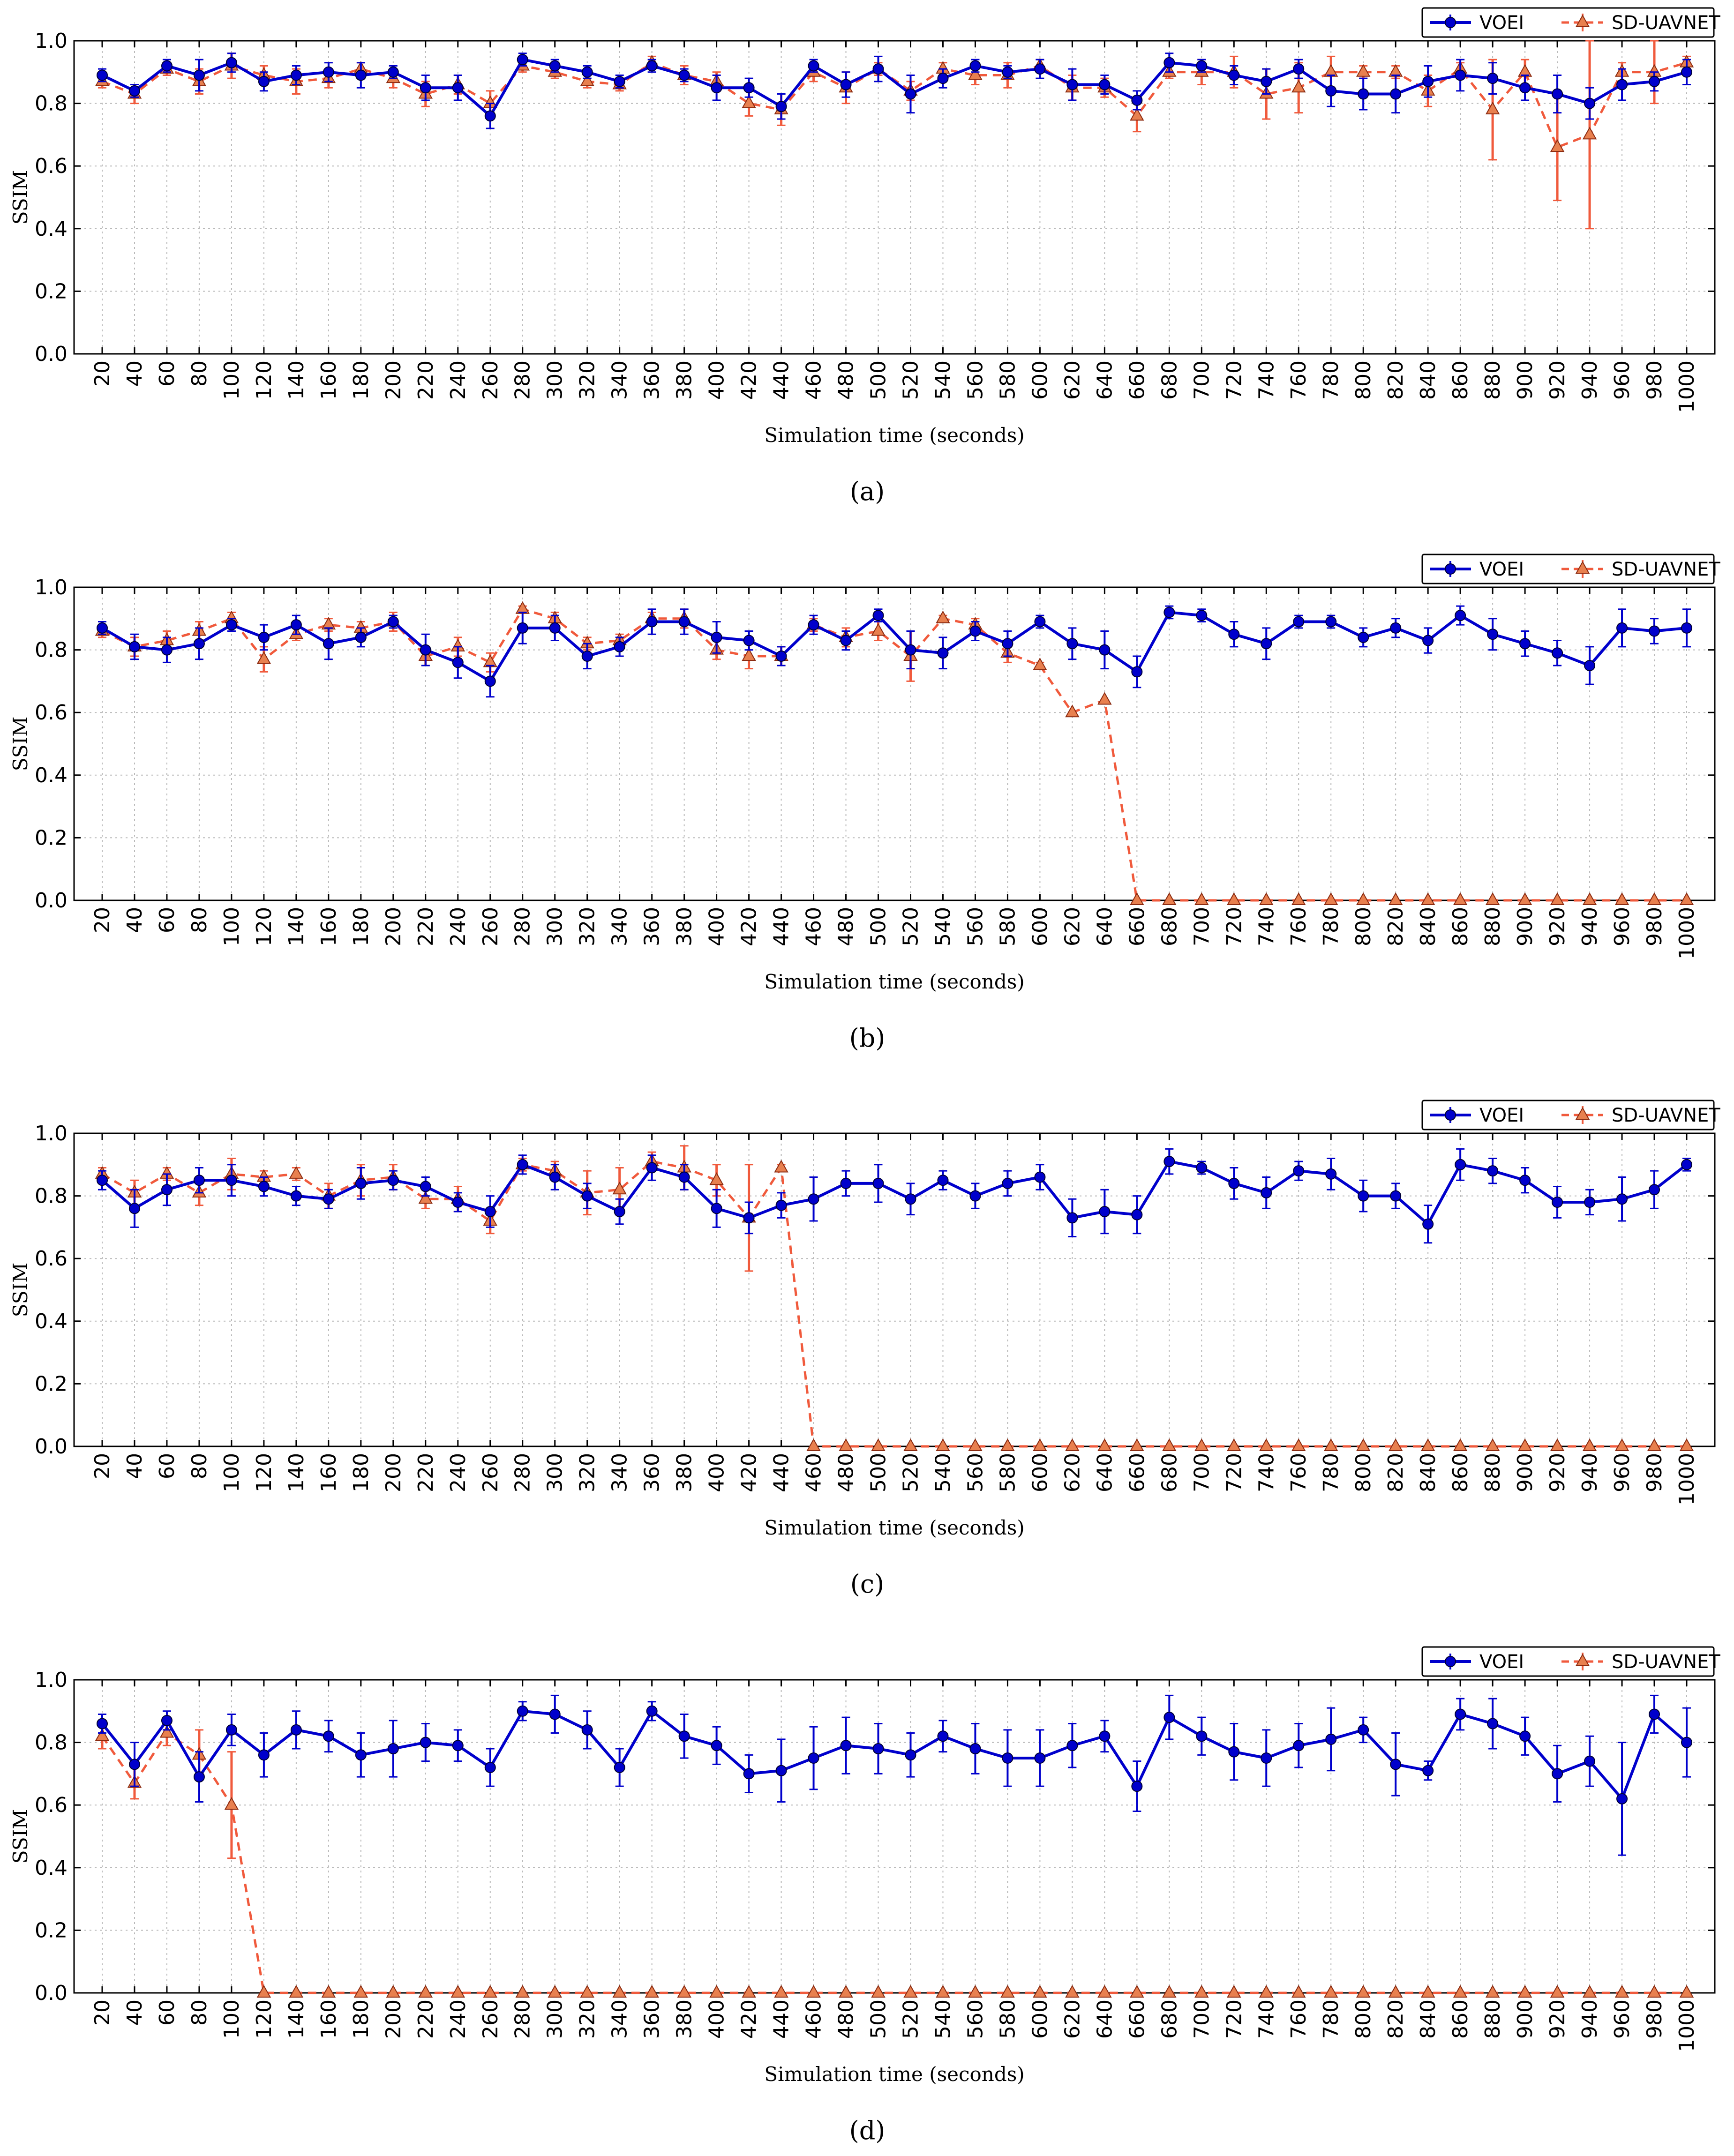 This screenshot has height=2156, width=1734. Describe the element at coordinates (1655, 2019) in the screenshot. I see `x-tick-label: 980` at that location.